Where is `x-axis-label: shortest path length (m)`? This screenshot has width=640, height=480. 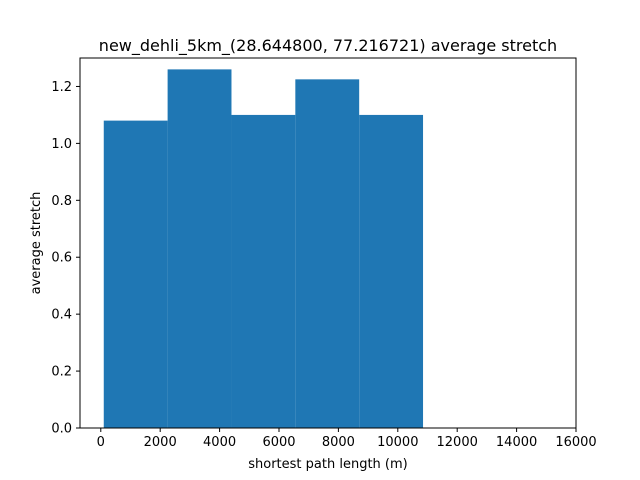
x-axis-label: shortest path length (m) is located at coordinates (327, 464).